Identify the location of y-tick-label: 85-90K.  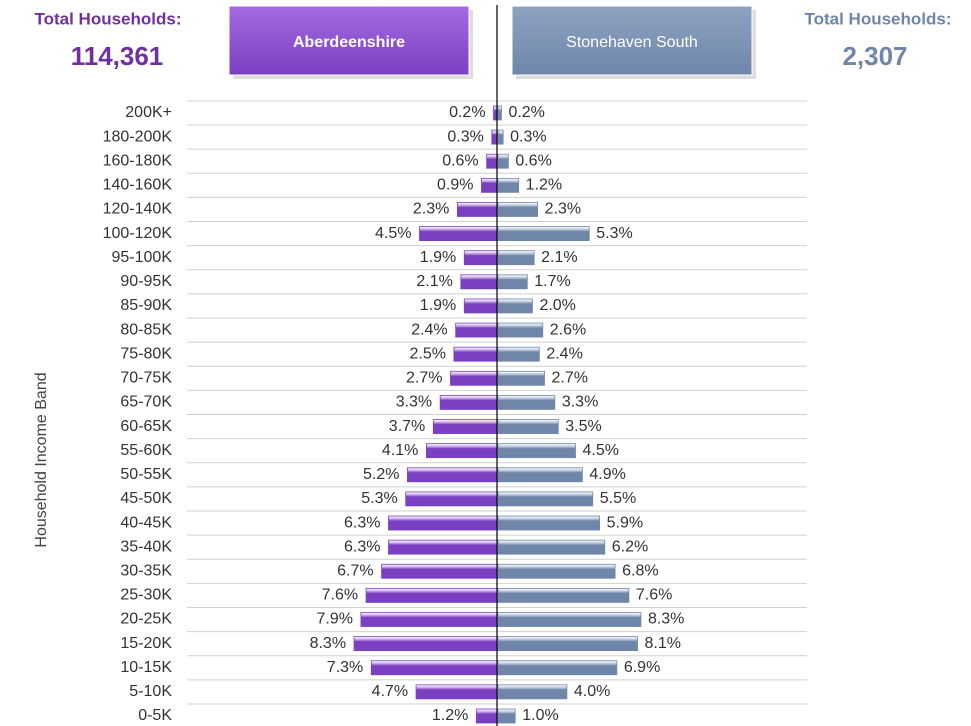
(146, 305).